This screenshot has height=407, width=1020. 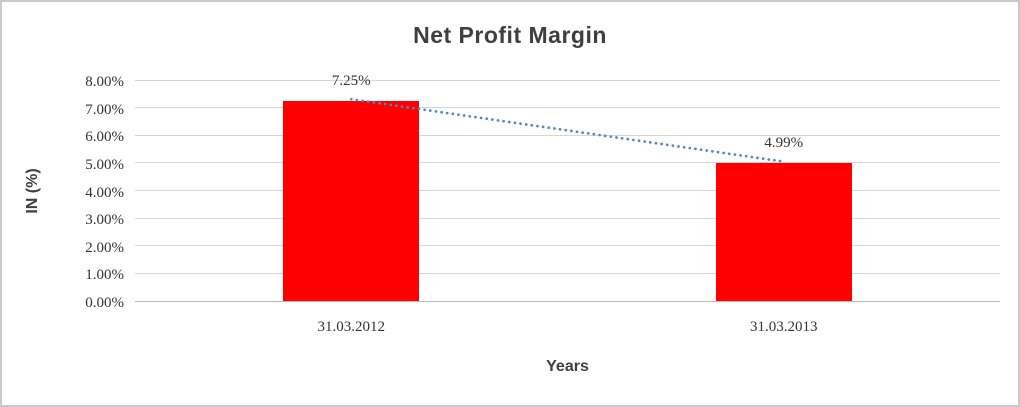 I want to click on bar-data-label: 7.25%, so click(x=351, y=80).